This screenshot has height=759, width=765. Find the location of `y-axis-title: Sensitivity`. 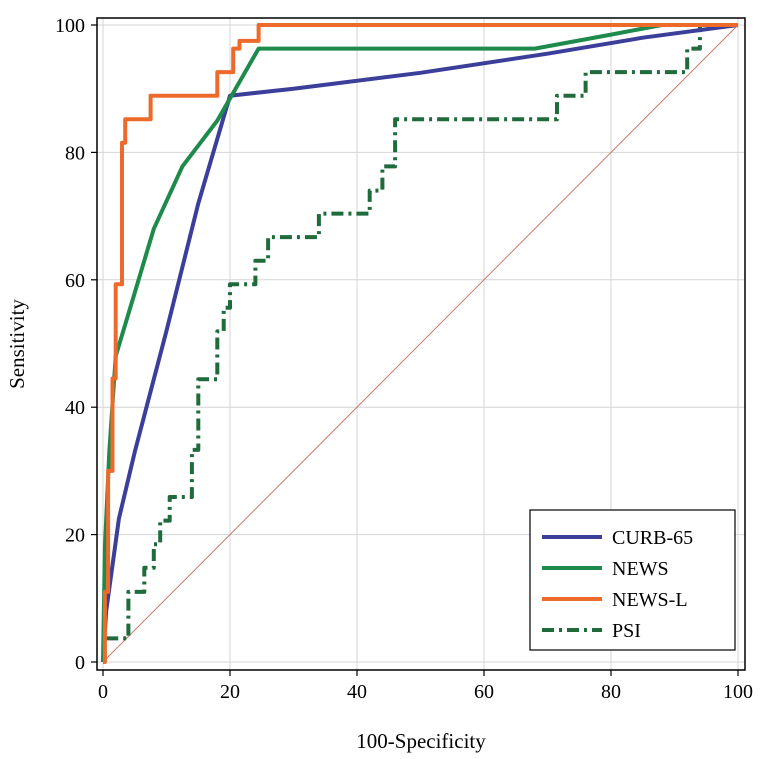

y-axis-title: Sensitivity is located at coordinates (17, 344).